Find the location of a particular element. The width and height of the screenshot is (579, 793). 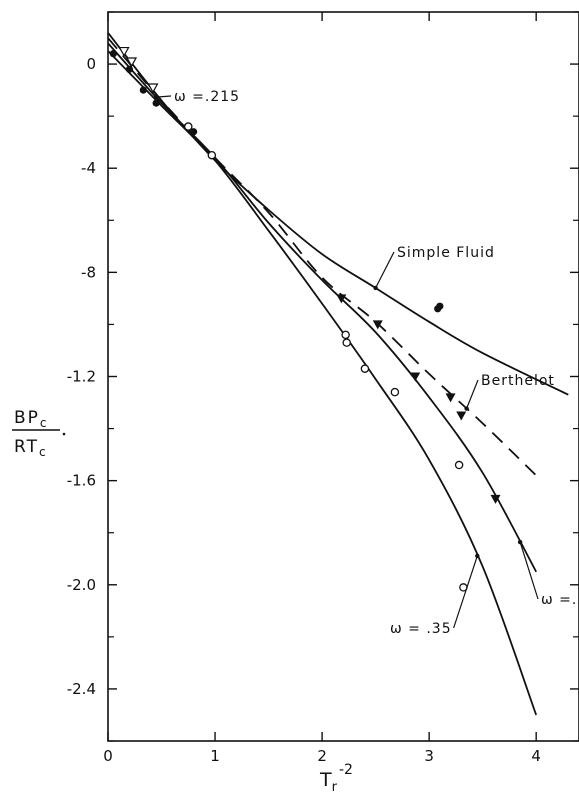

annotation-simple-fluid: Simple Fluid is located at coordinates (446, 253).